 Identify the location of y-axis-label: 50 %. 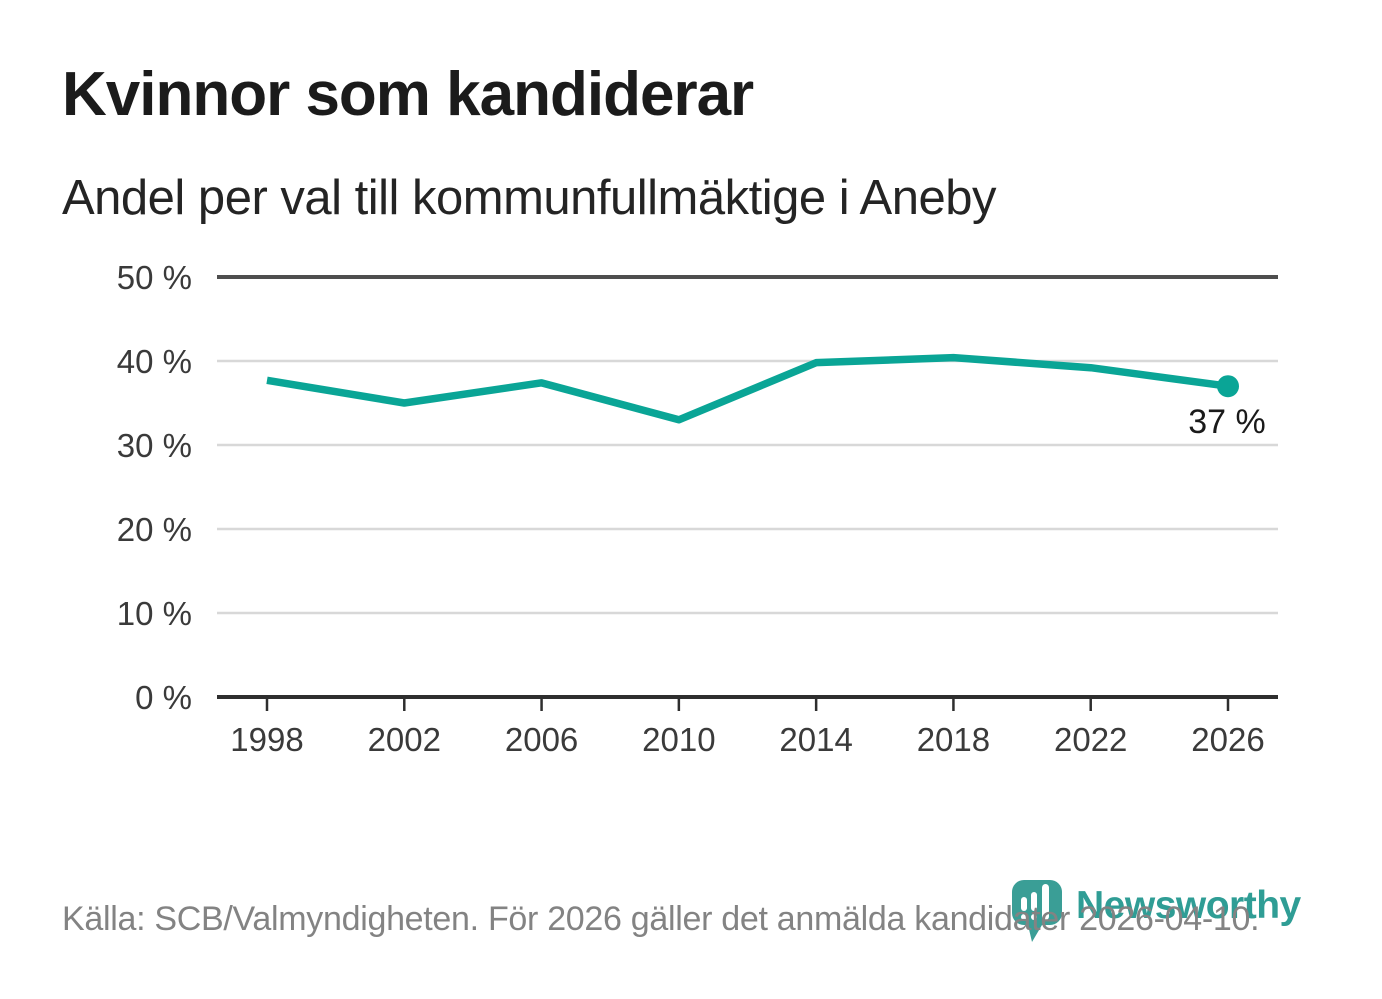
(154, 277).